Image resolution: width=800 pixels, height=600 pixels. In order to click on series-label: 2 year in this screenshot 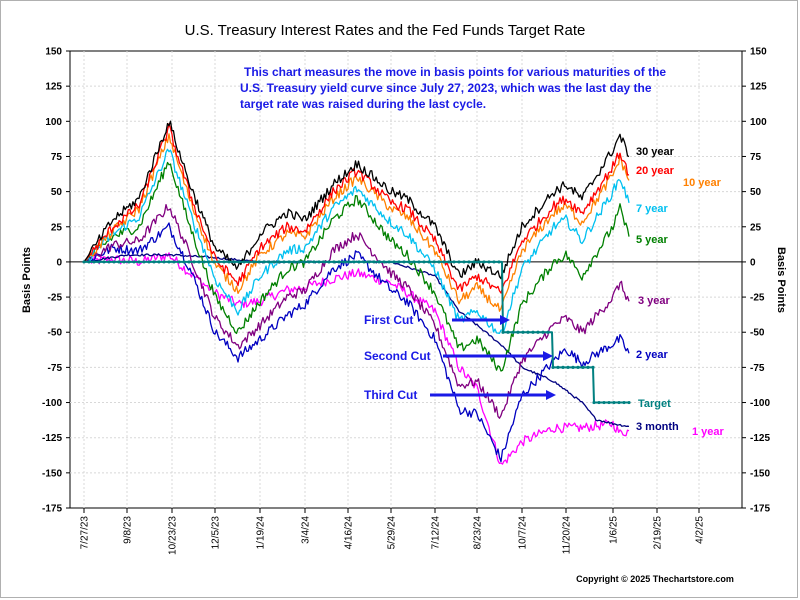, I will do `click(652, 355)`.